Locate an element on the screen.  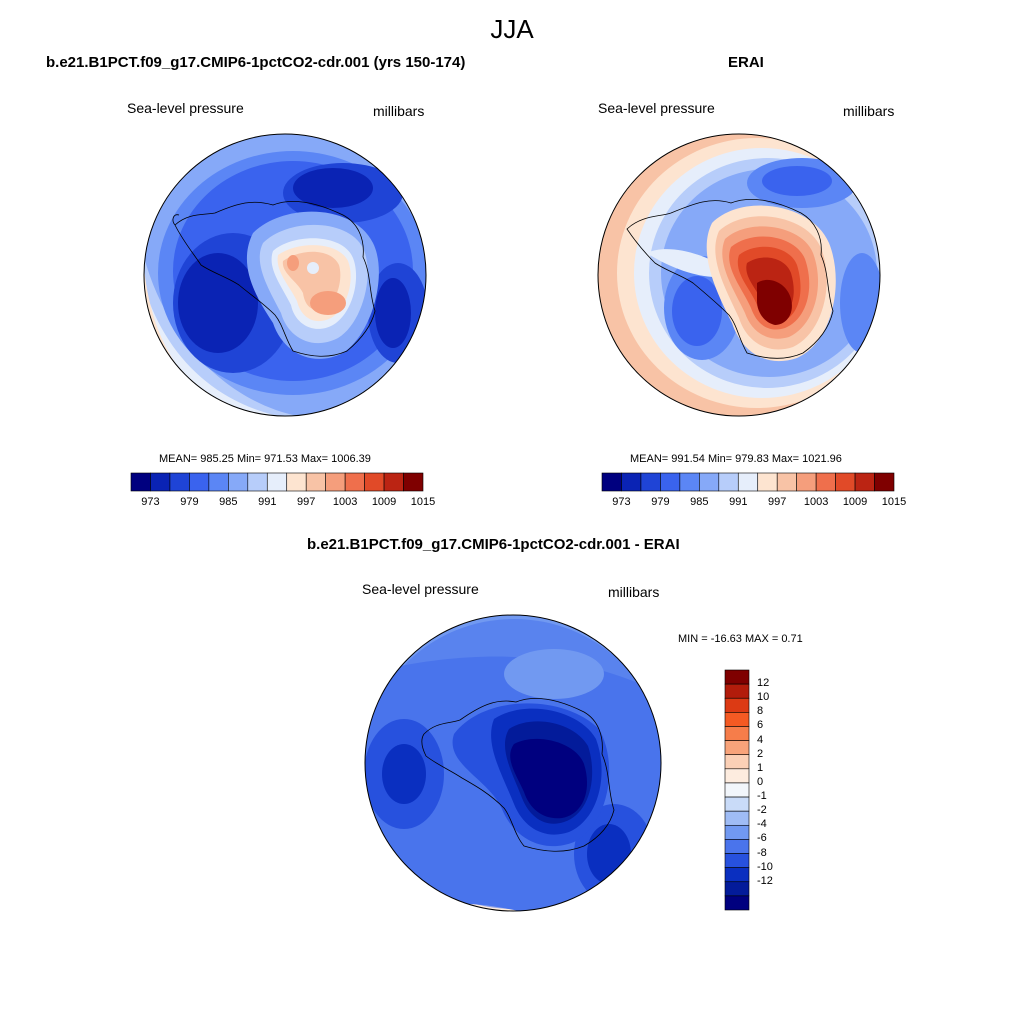
colorbar-tick-label: 10 is located at coordinates (763, 697).